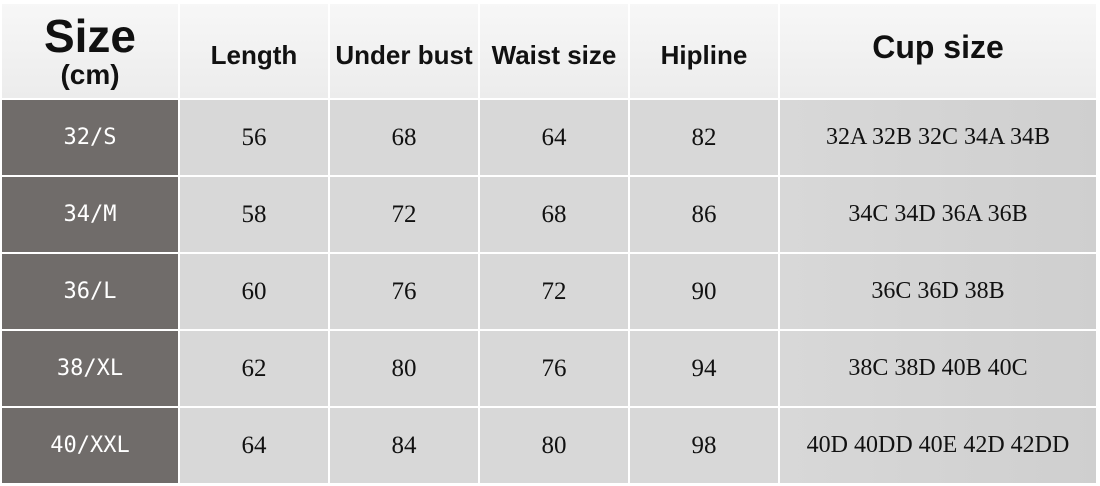 The image size is (1100, 486). Describe the element at coordinates (254, 291) in the screenshot. I see `table-cell: 60` at that location.